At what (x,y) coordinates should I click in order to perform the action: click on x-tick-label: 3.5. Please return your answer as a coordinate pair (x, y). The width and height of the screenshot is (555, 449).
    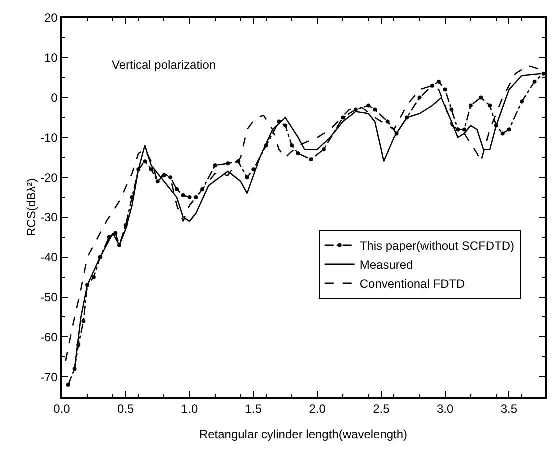
    Looking at the image, I should click on (509, 409).